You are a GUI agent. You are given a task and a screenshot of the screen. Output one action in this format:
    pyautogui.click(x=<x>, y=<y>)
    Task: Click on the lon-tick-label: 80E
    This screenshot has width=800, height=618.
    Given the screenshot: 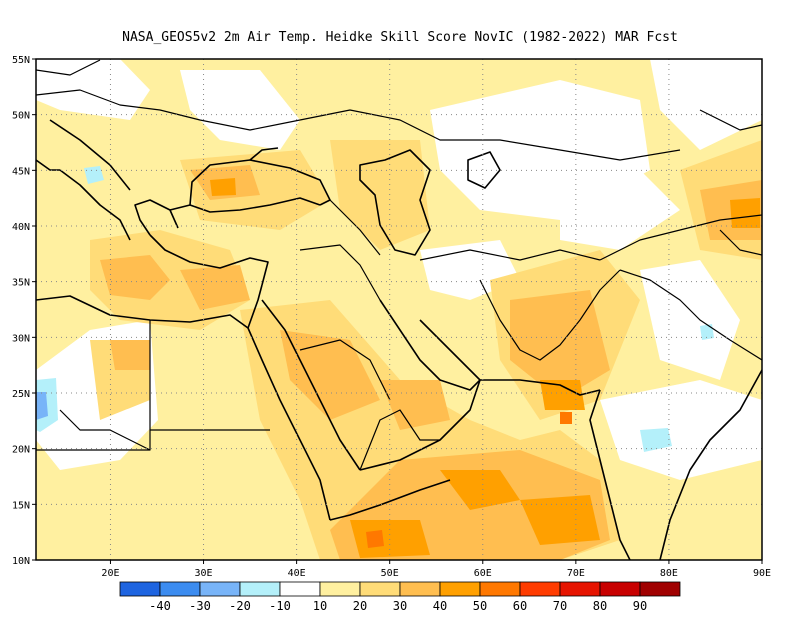 What is the action you would take?
    pyautogui.click(x=669, y=573)
    